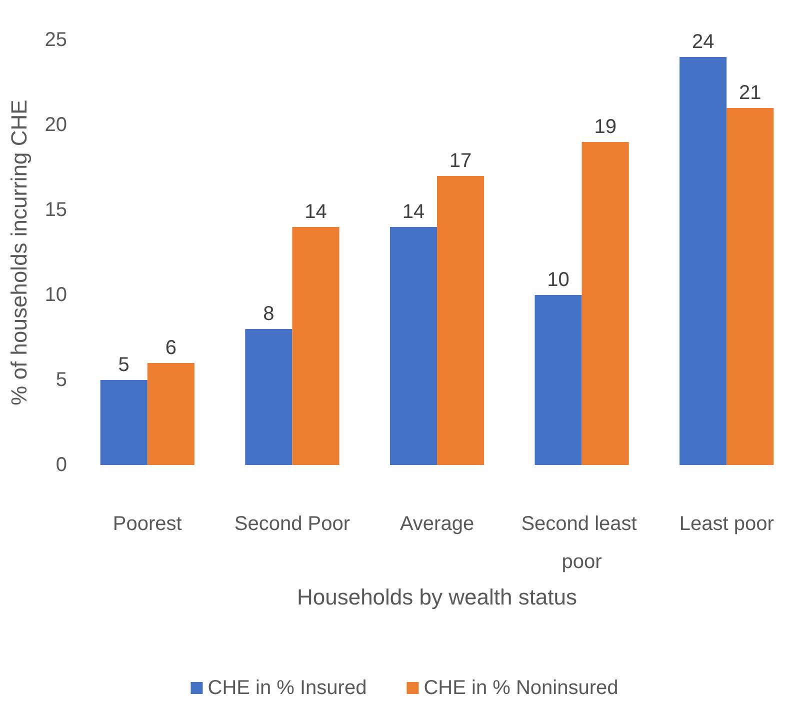 The height and width of the screenshot is (715, 809). I want to click on x-tick-label: Least poor, so click(726, 524).